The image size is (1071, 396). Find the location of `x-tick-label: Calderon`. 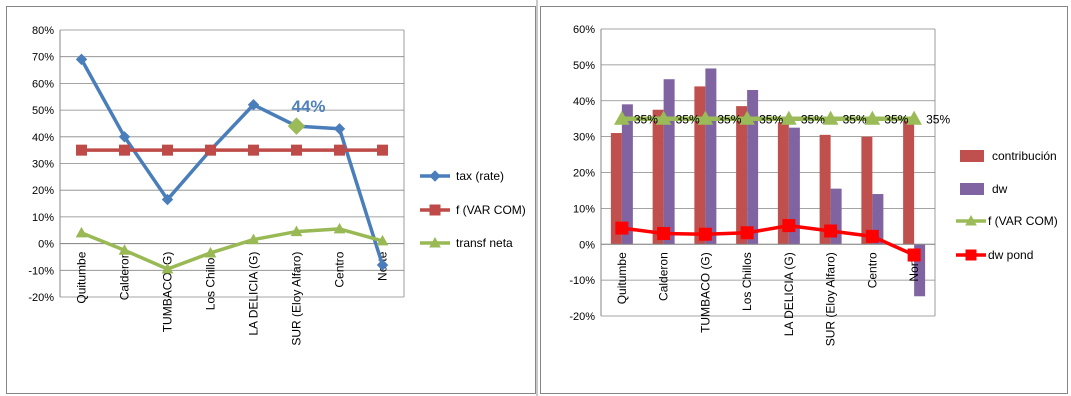

x-tick-label: Calderon is located at coordinates (125, 276).